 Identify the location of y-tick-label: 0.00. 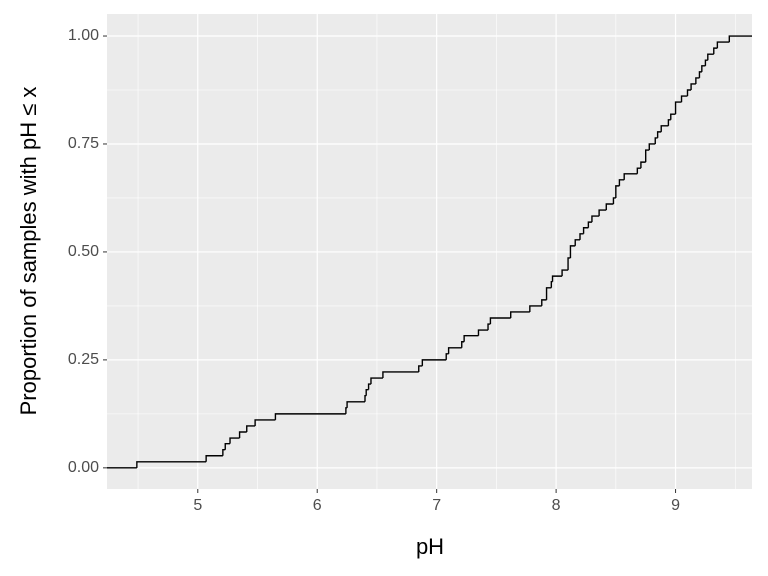
(83, 467).